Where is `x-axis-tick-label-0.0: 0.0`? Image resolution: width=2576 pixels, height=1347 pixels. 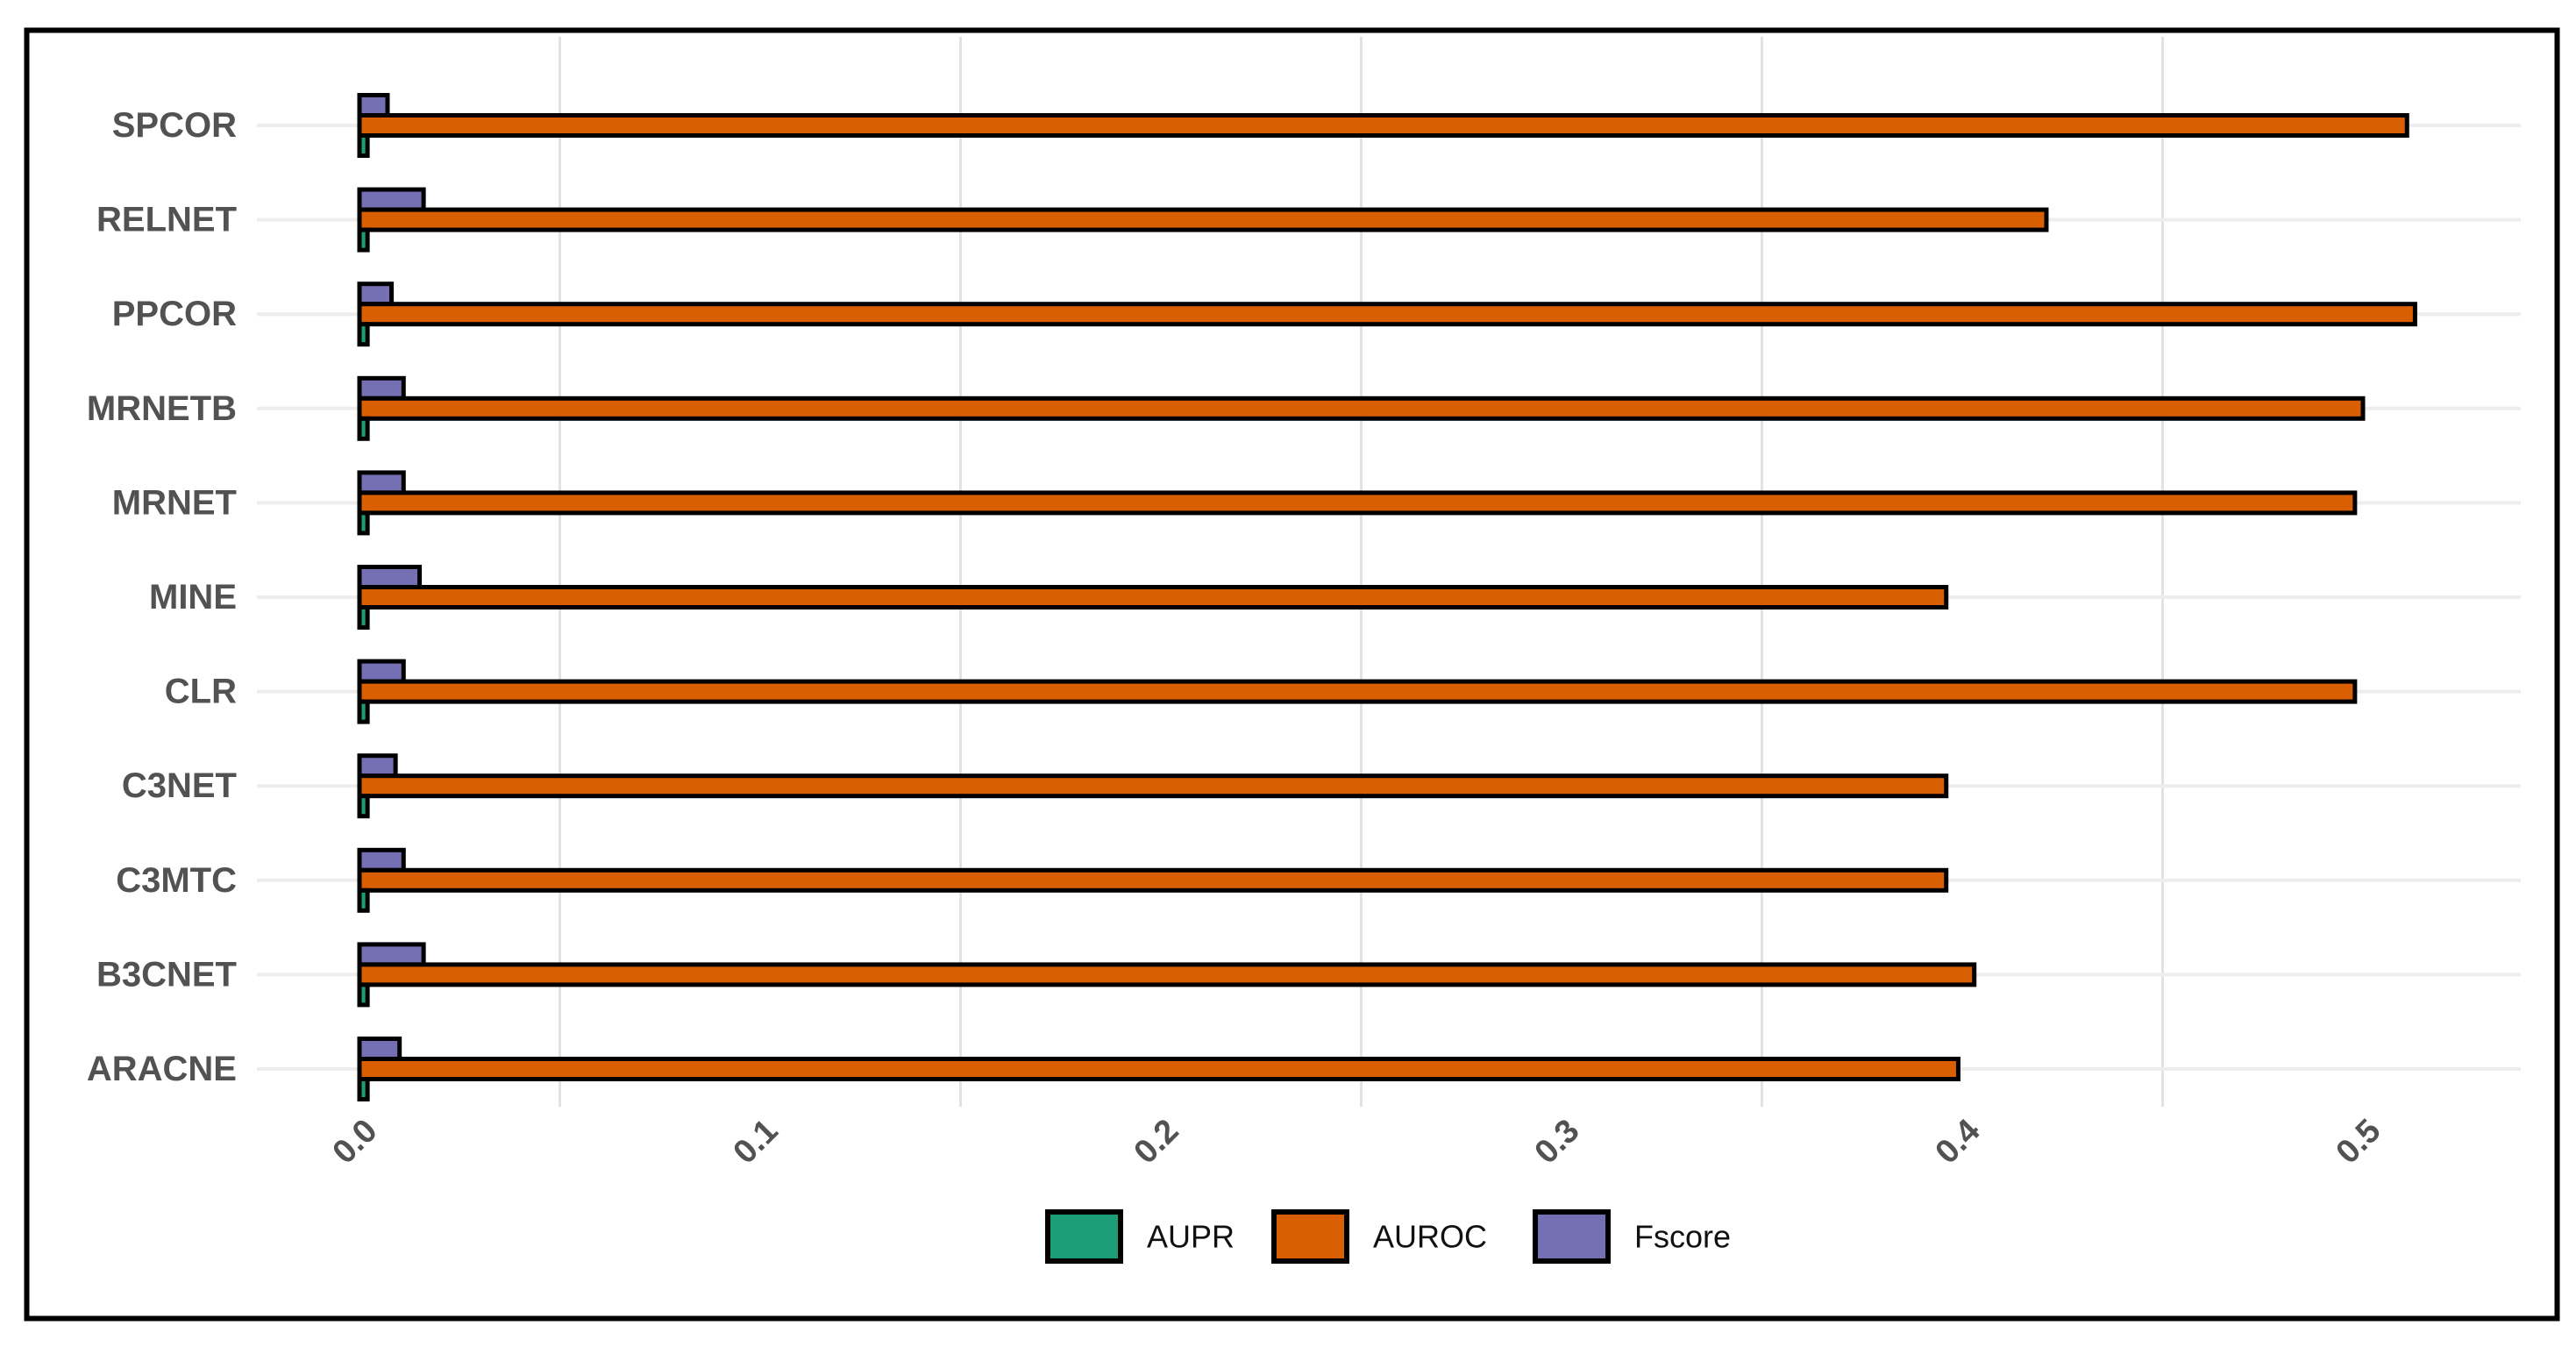 x-axis-tick-label-0.0: 0.0 is located at coordinates (354, 1141).